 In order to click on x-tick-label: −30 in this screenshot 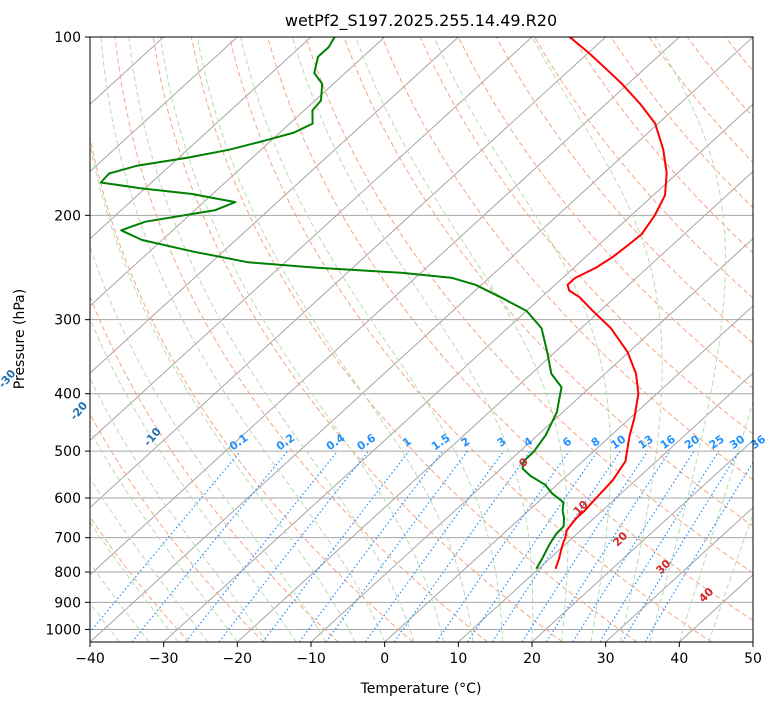, I will do `click(164, 659)`.